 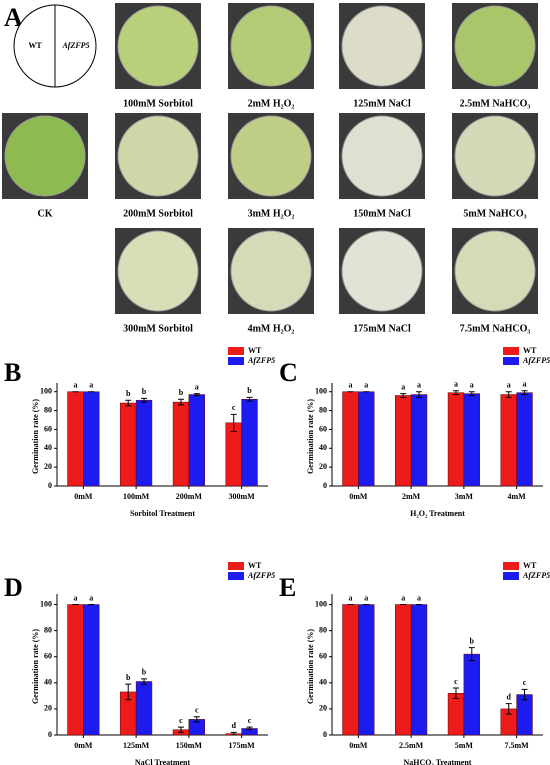 I want to click on dish-label: 2.5mM NaHCO₃, so click(x=495, y=103).